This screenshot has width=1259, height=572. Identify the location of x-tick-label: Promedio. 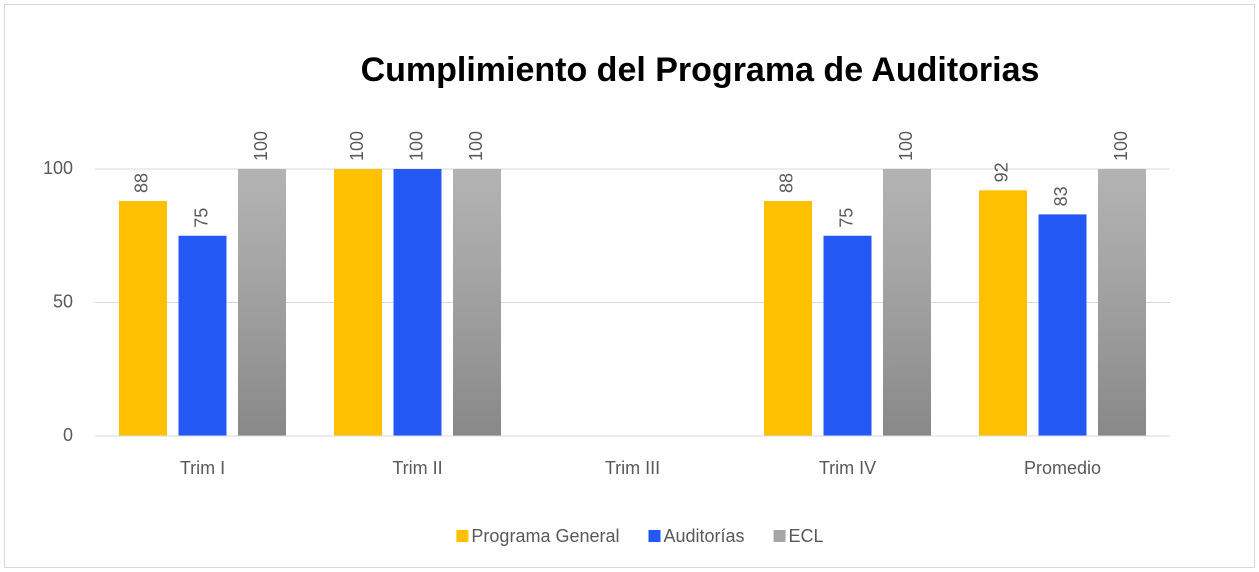
(1062, 468).